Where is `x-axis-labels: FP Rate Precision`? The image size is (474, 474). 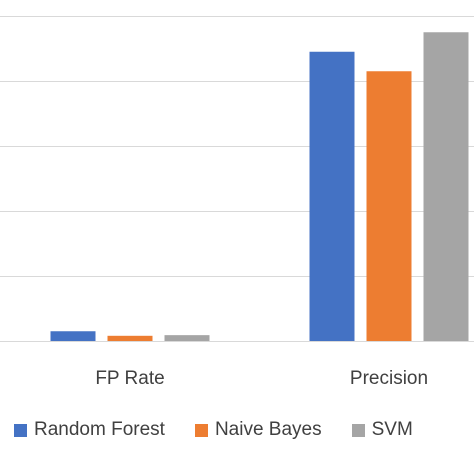
x-axis-labels: FP Rate Precision is located at coordinates (261, 378).